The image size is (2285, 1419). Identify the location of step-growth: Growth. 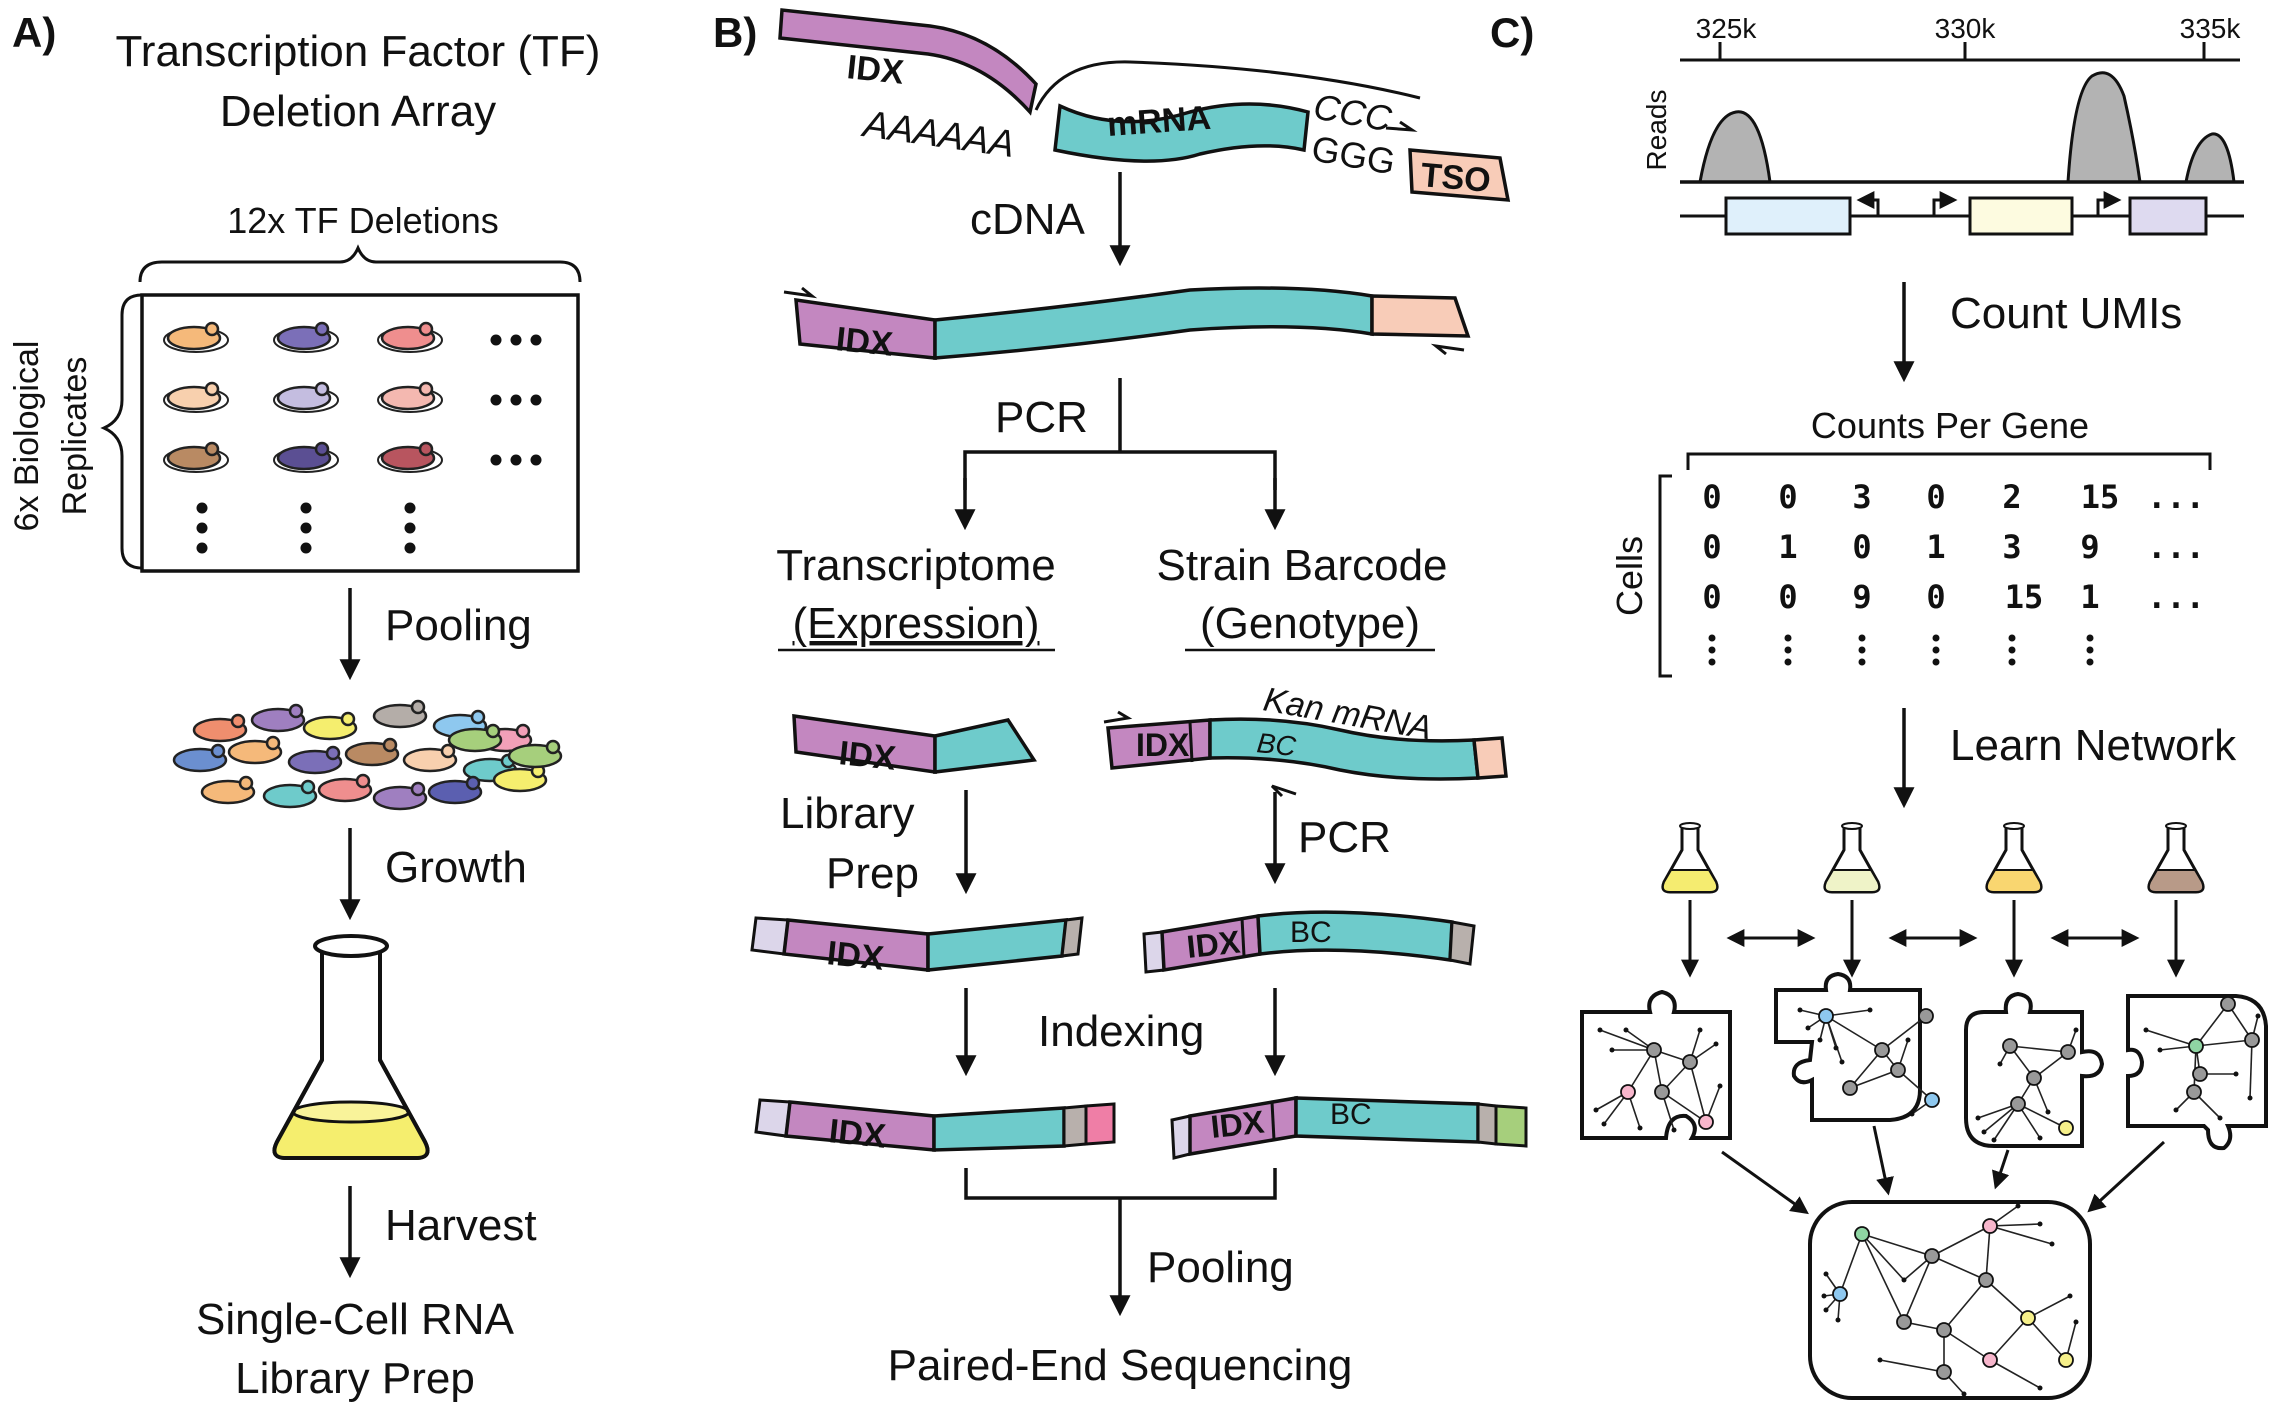
(456, 867).